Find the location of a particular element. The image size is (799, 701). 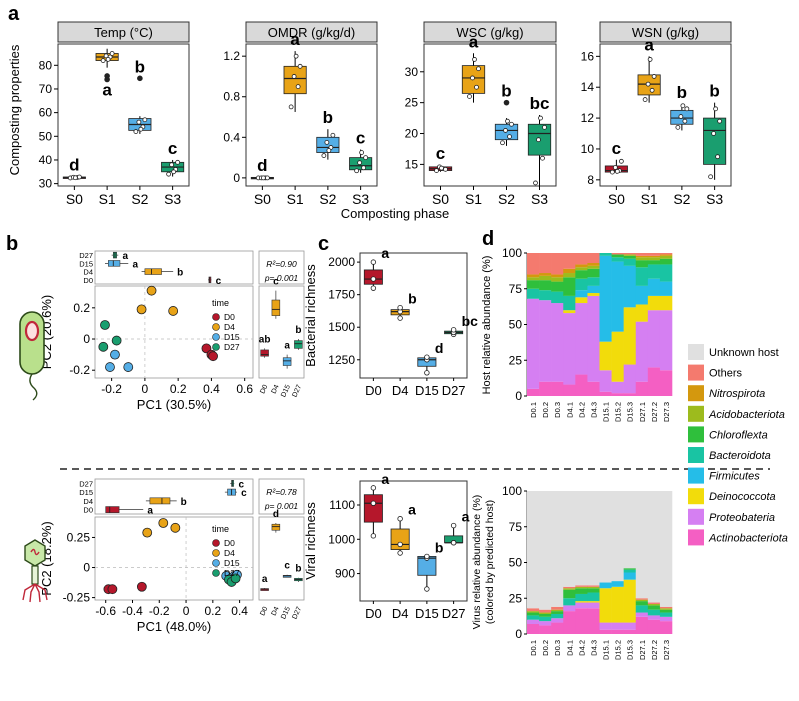

d-virus-y-tick-label: 25 is located at coordinates (516, 598).